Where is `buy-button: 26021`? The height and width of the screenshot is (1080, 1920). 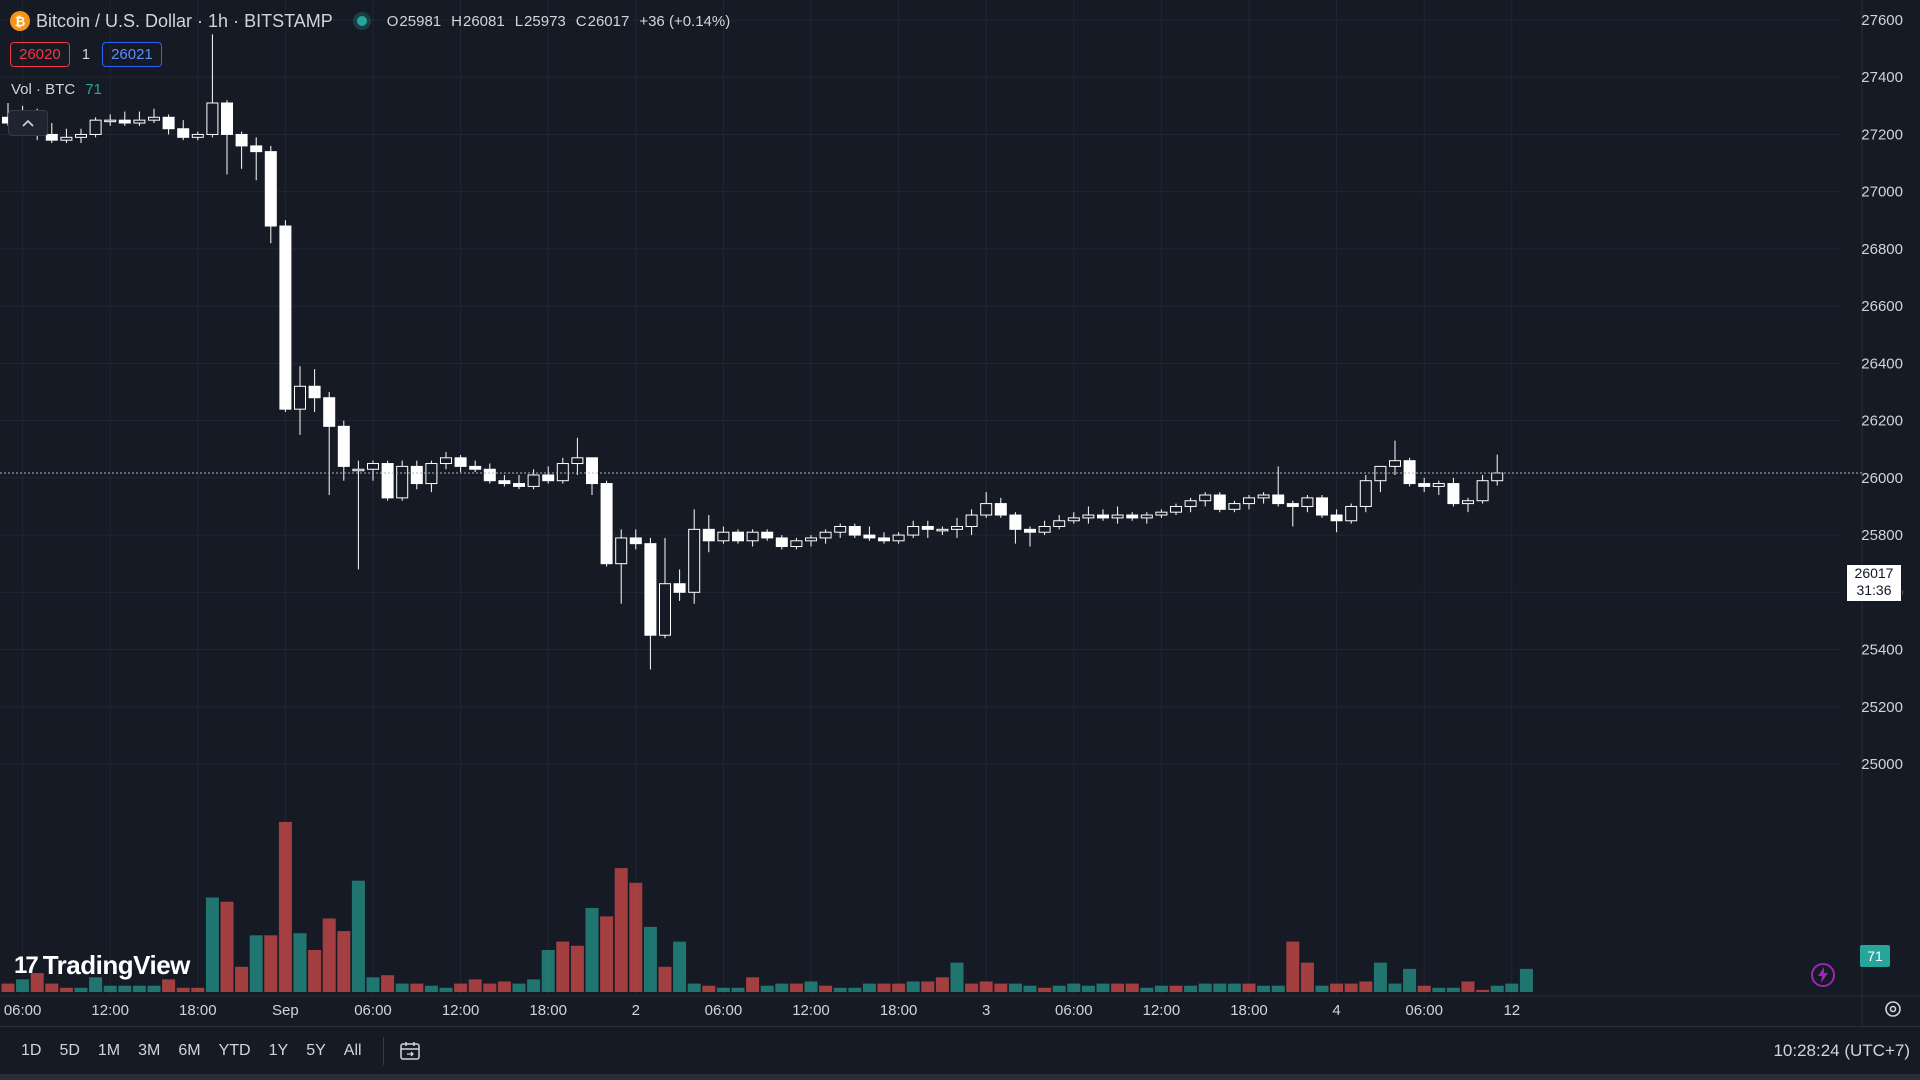 buy-button: 26021 is located at coordinates (132, 54).